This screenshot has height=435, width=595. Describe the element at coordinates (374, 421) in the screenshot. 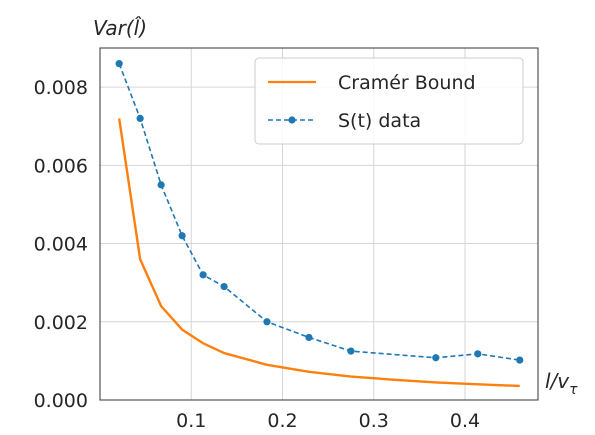

I see `x-tick-label: 0.3` at that location.